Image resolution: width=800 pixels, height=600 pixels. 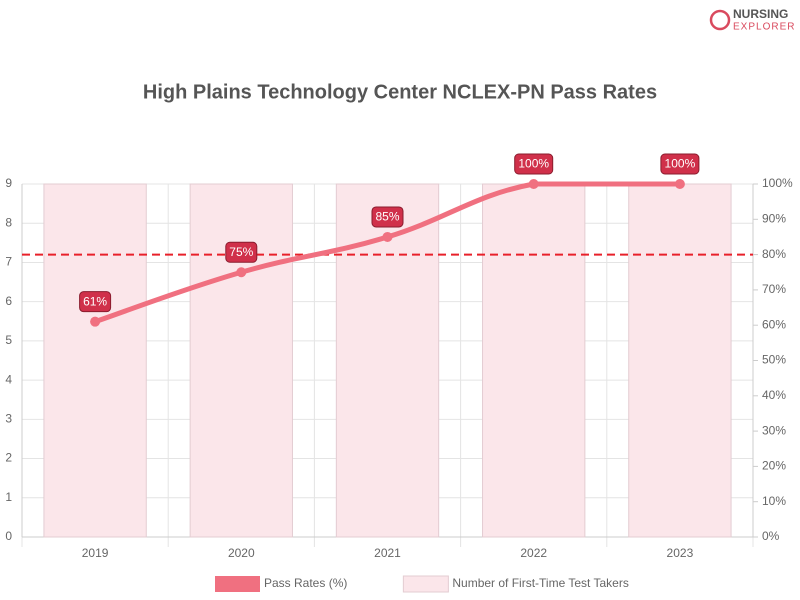 What do you see at coordinates (774, 395) in the screenshot?
I see `y2-tick-label: 40%` at bounding box center [774, 395].